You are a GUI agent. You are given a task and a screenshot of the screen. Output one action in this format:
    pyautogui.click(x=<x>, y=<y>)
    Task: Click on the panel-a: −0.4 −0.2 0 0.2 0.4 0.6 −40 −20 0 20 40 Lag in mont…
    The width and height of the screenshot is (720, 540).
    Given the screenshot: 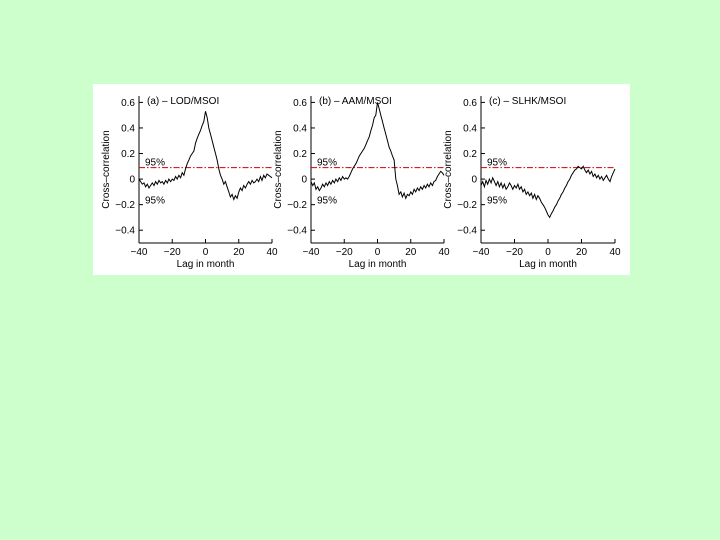 What is the action you would take?
    pyautogui.click(x=189, y=183)
    